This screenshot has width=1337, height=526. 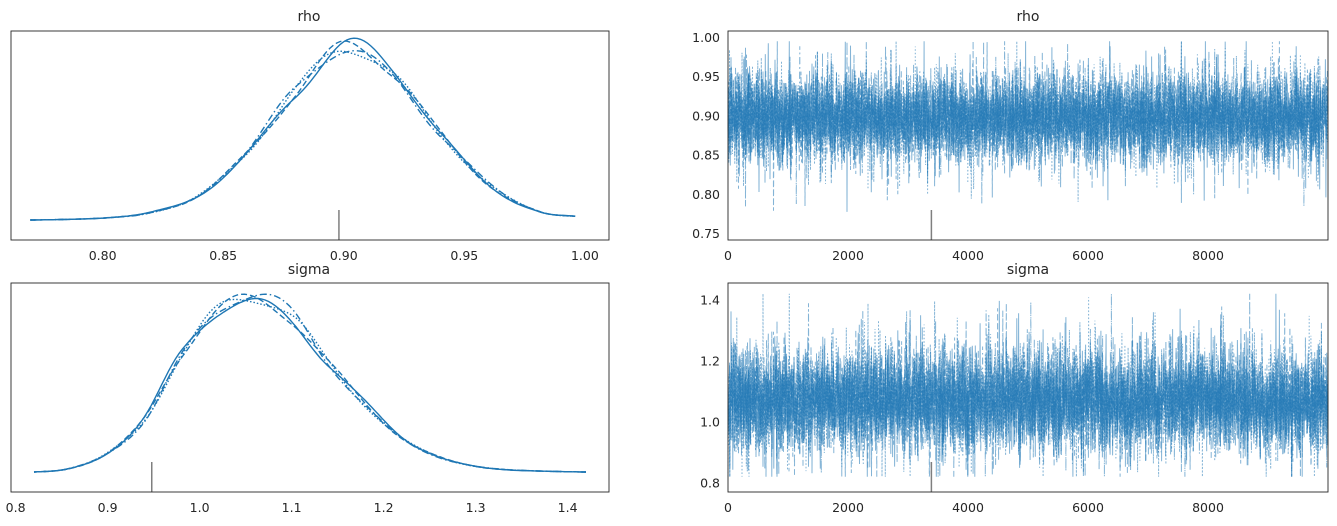 I want to click on x-tick-label: 0.9, so click(x=108, y=507).